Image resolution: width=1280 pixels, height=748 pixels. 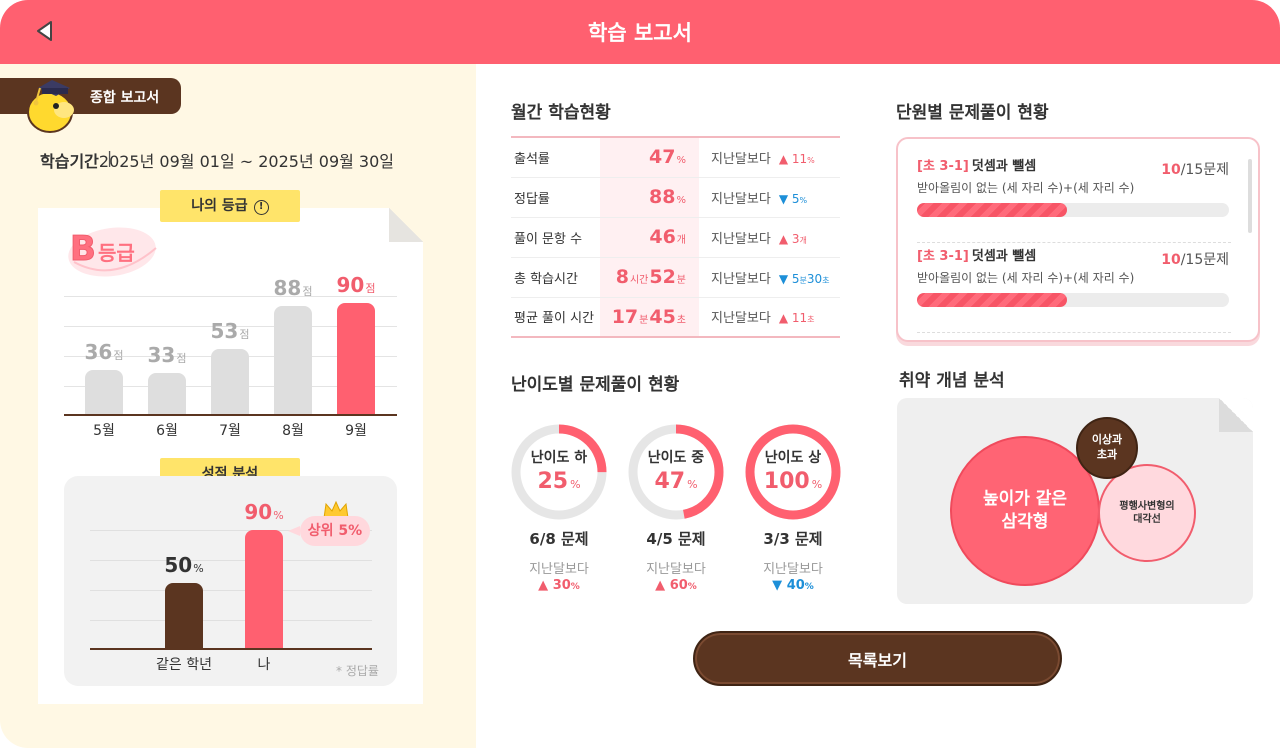 I want to click on summary-tag: 종합 보고서, so click(x=90, y=105).